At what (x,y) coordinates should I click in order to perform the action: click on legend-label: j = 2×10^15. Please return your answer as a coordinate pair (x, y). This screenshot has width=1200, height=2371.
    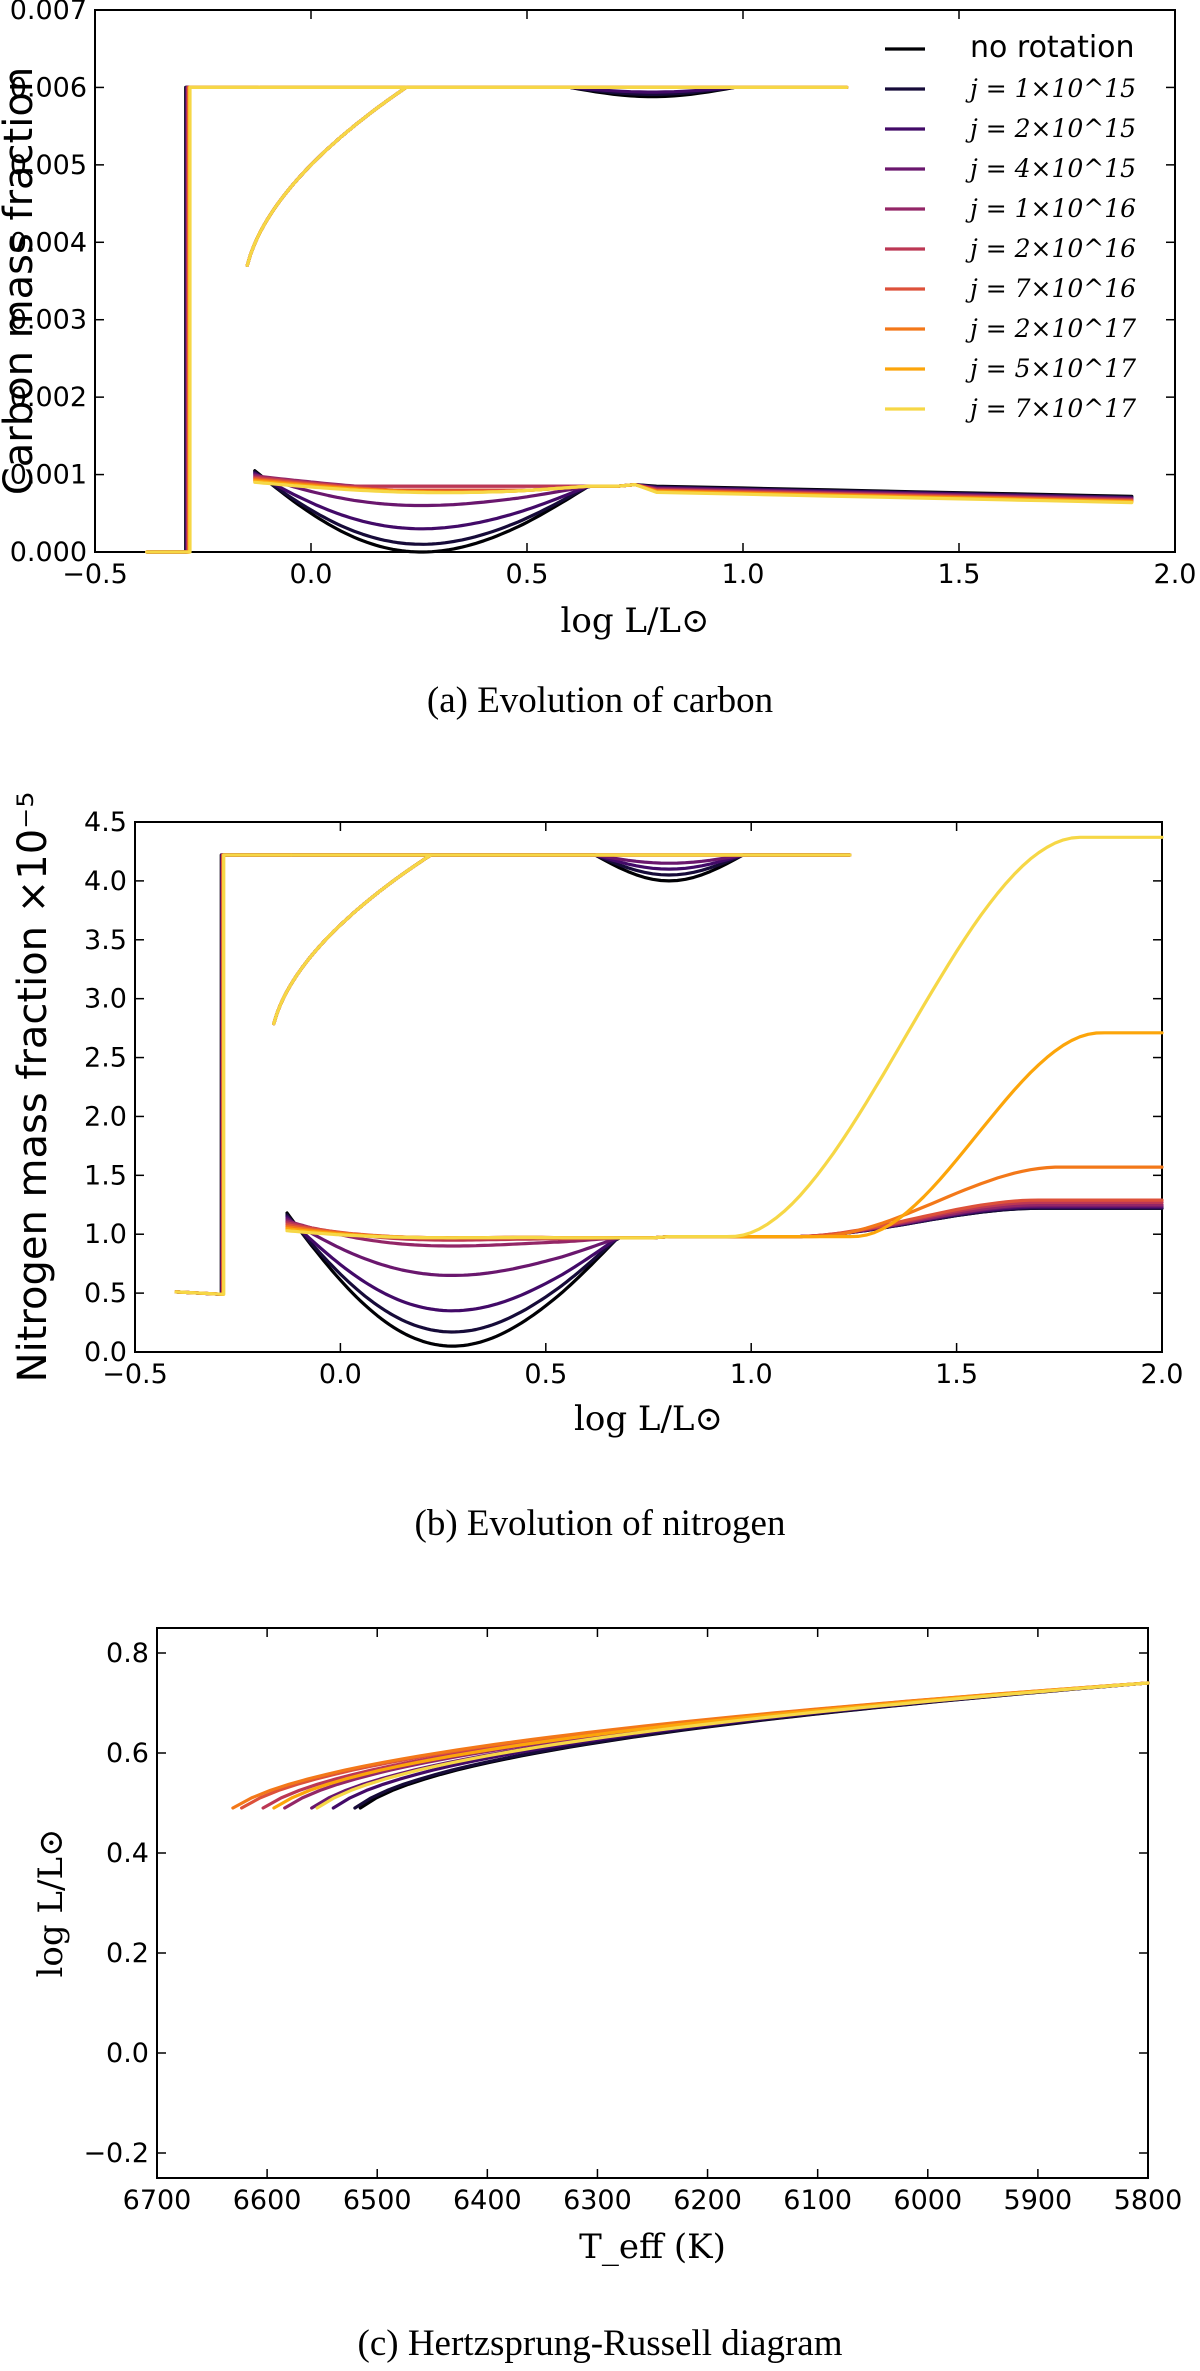
    Looking at the image, I should click on (1050, 128).